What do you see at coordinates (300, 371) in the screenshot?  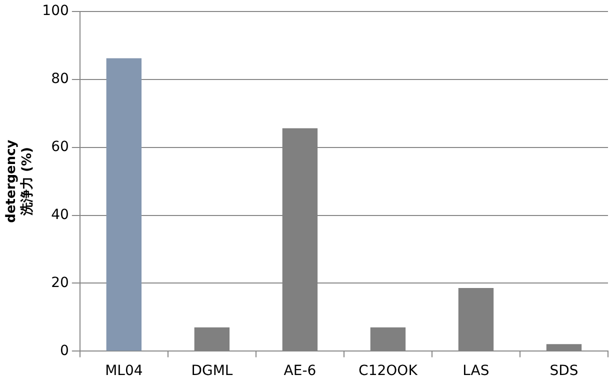 I see `x-tick-label: AE-6` at bounding box center [300, 371].